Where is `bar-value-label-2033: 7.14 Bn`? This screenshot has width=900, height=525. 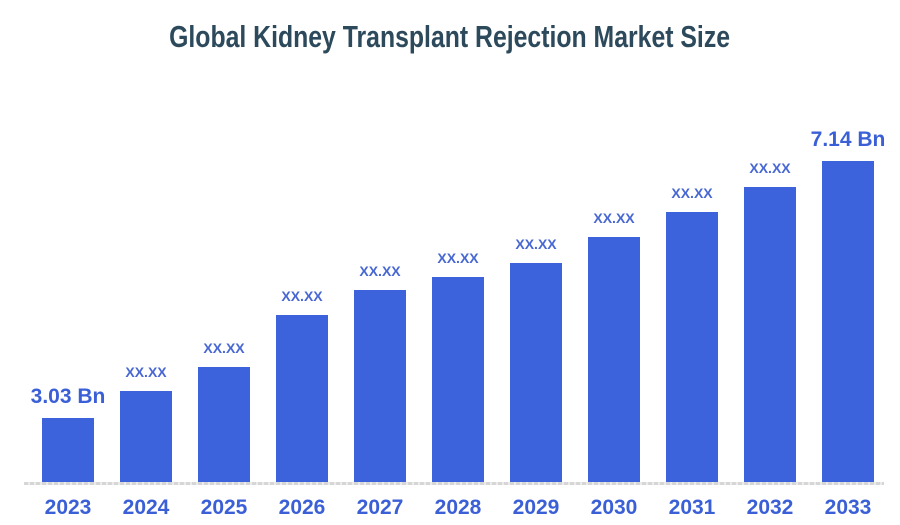 bar-value-label-2033: 7.14 Bn is located at coordinates (848, 139).